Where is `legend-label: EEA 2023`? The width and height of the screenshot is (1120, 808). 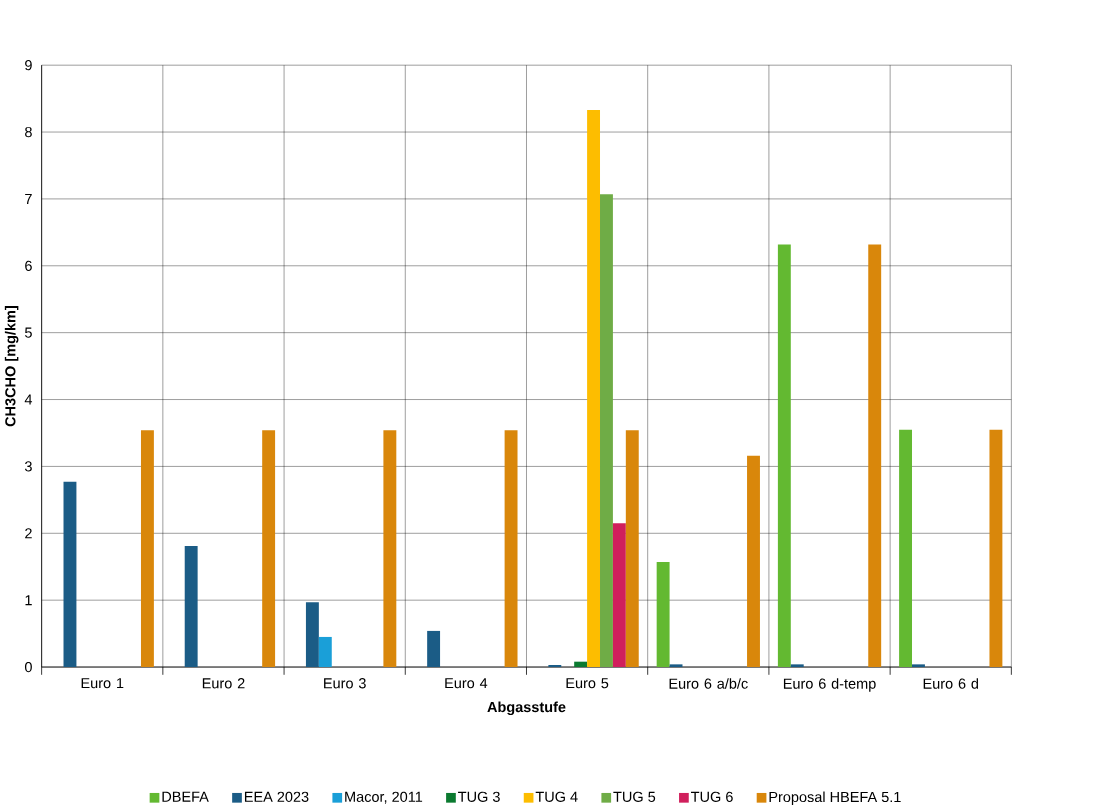
legend-label: EEA 2023 is located at coordinates (276, 796).